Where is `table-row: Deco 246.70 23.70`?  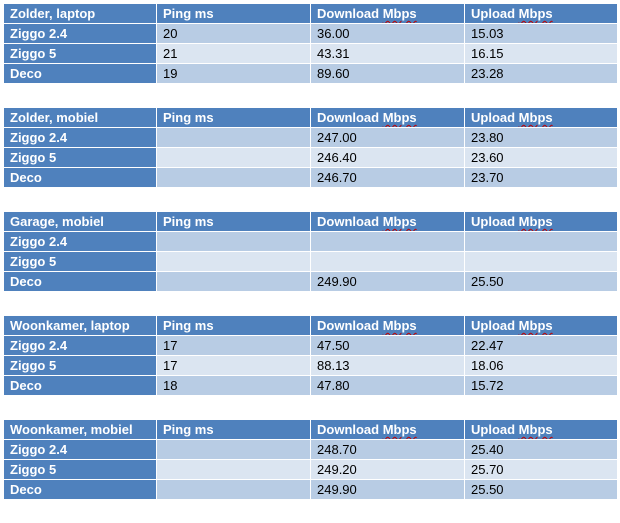
table-row: Deco 246.70 23.70 is located at coordinates (310, 177).